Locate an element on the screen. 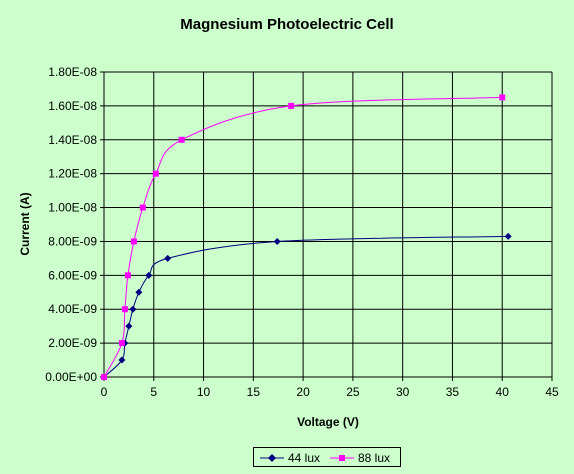  x-tick-label: 25 is located at coordinates (353, 392).